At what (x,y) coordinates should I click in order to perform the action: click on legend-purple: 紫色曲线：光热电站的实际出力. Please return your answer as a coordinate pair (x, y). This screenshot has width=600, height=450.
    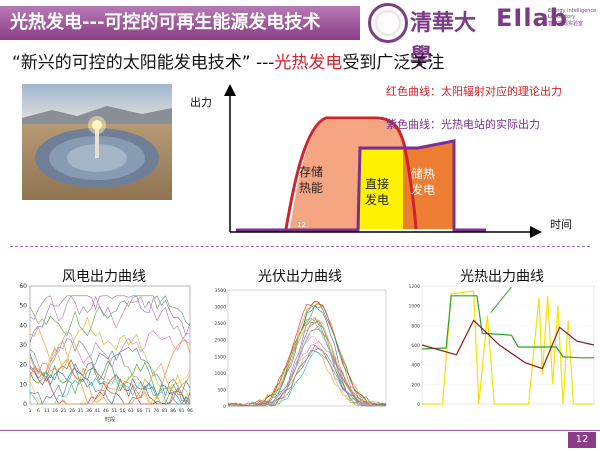
    Looking at the image, I should click on (463, 124).